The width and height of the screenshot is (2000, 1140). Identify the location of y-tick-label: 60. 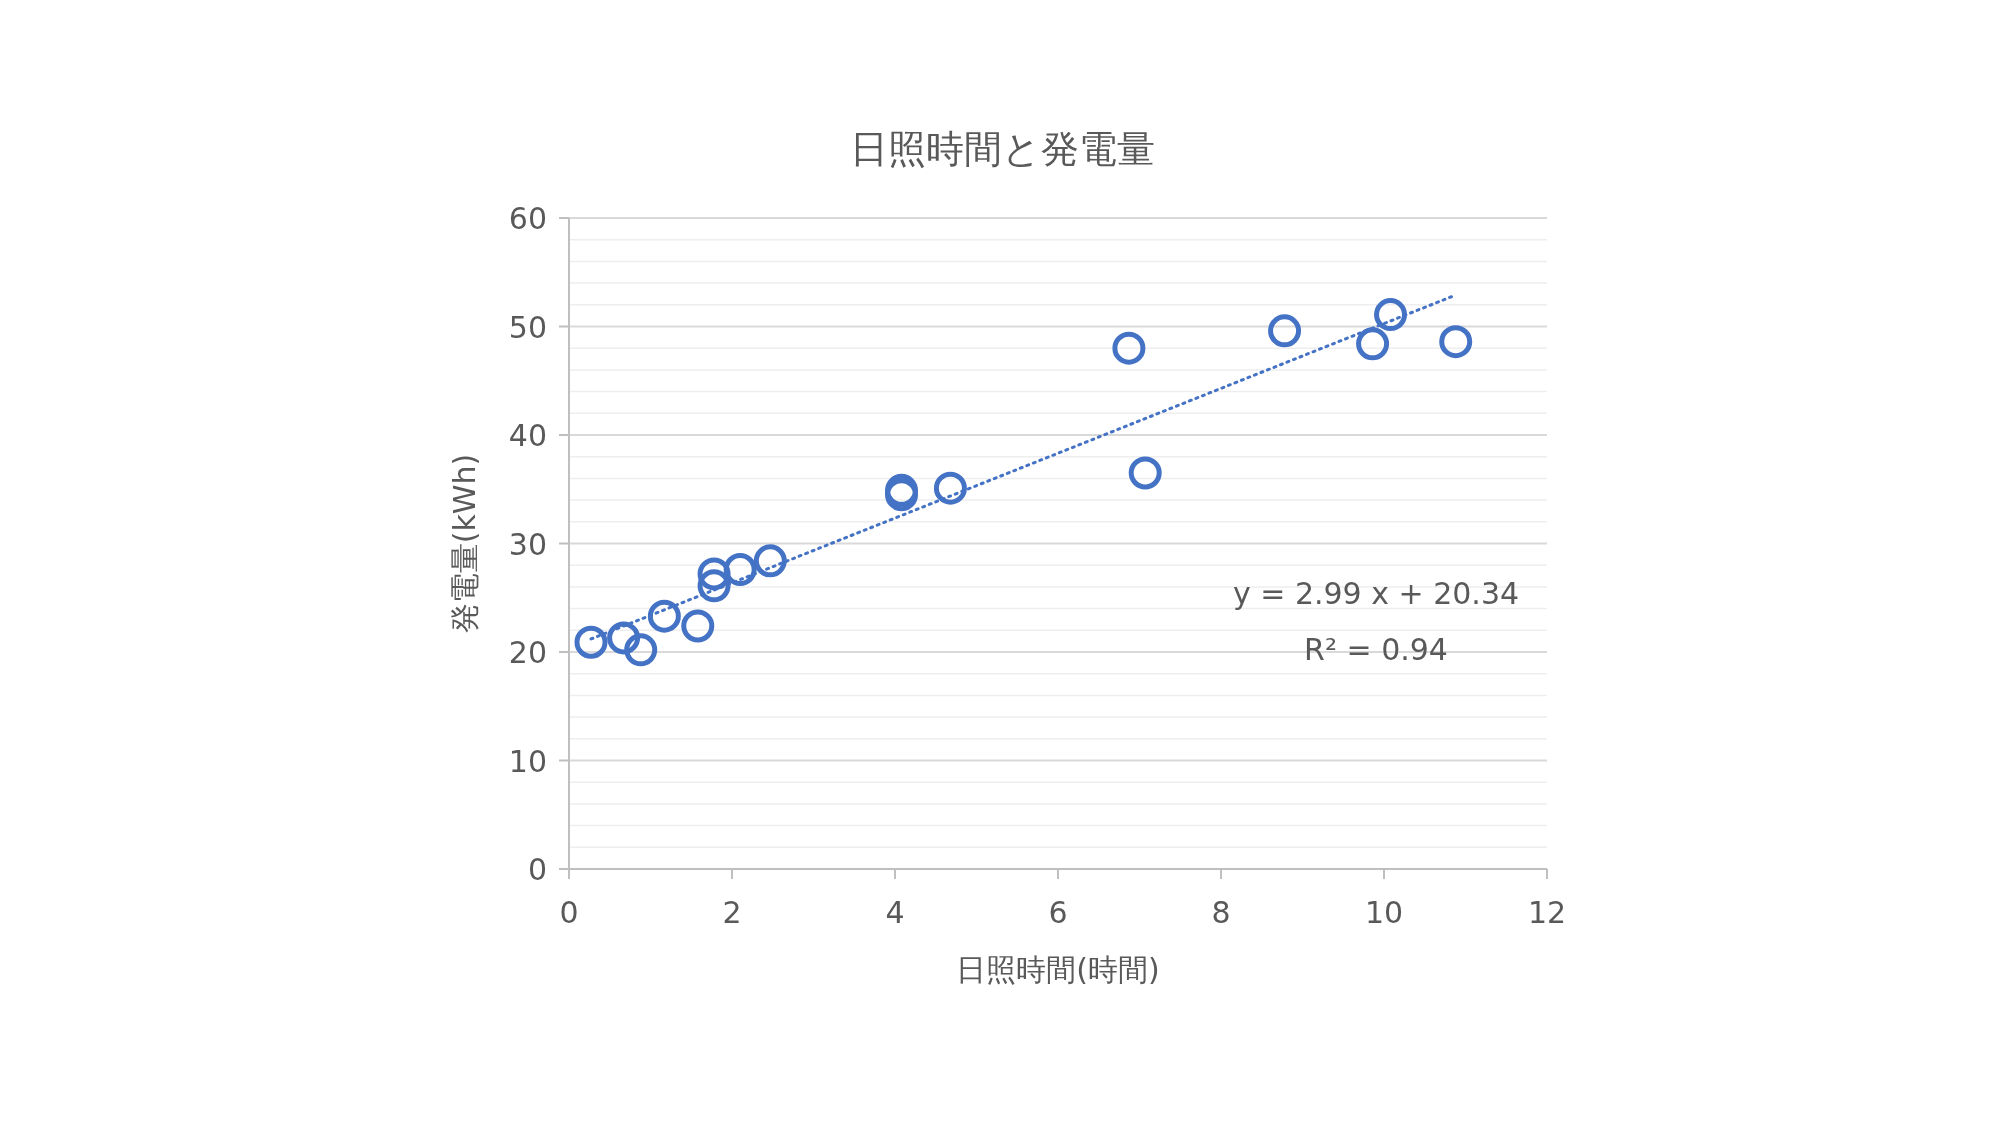
(527, 218).